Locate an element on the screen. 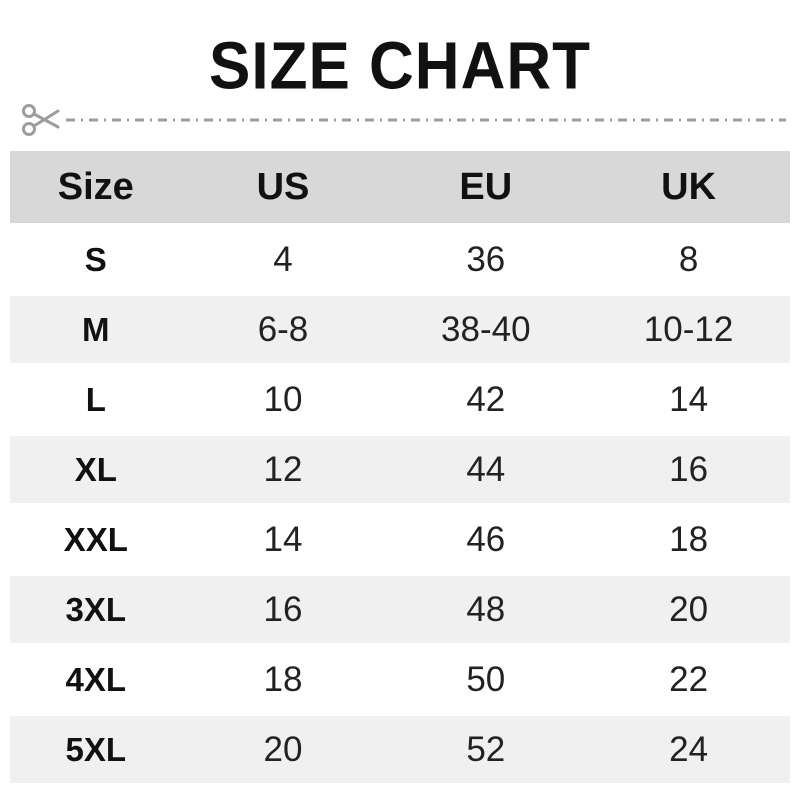 The width and height of the screenshot is (800, 800). eu-value: 48 is located at coordinates (486, 609).